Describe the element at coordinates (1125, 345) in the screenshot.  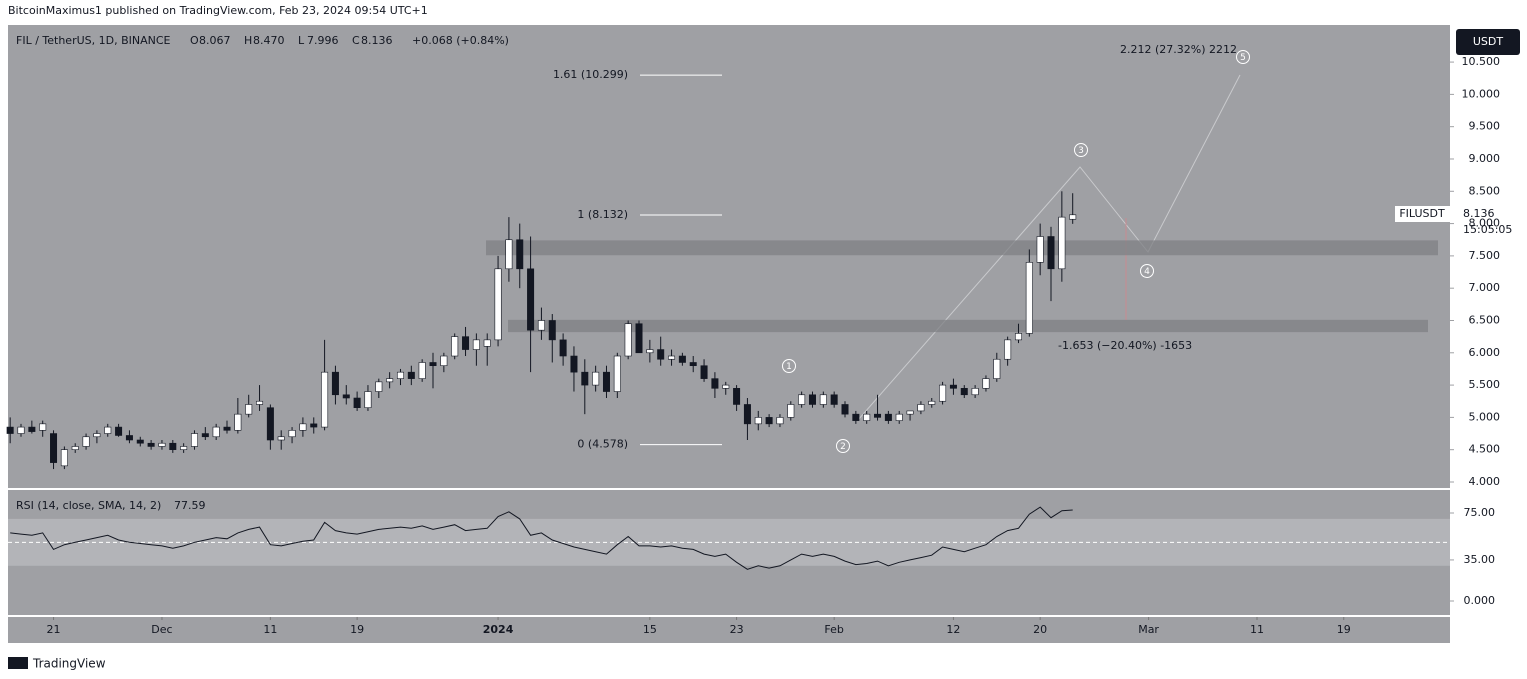
I see `measure-down: -1.653 (−20.40%) -1653` at that location.